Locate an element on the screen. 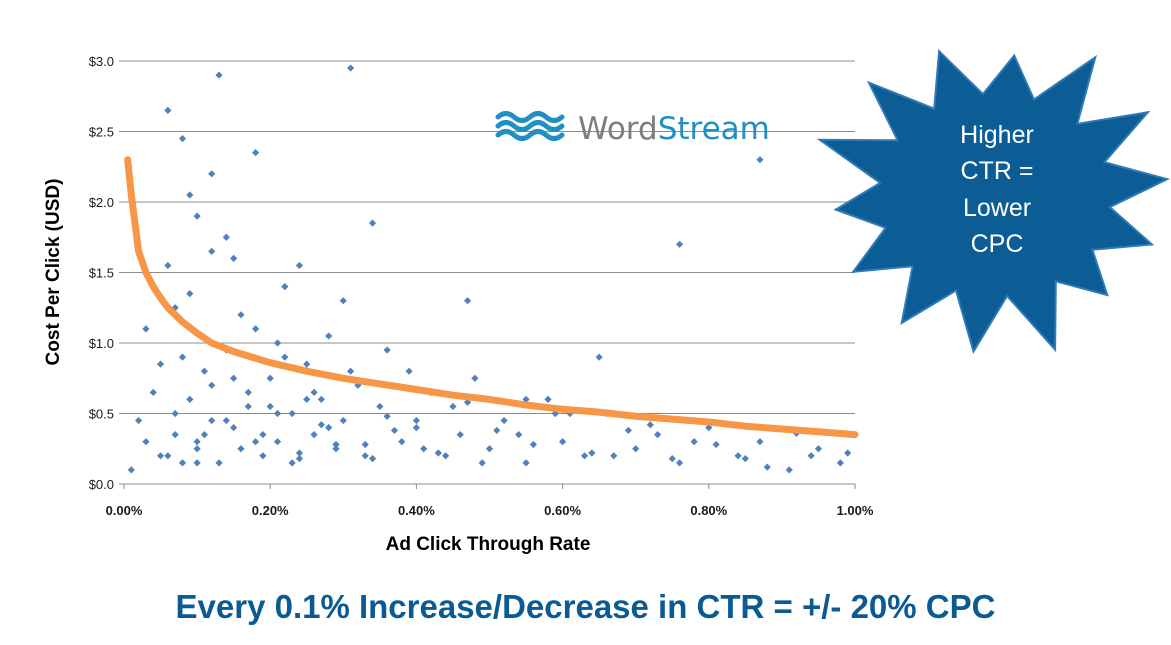 This screenshot has height=645, width=1171. wordstream-logo: WordStream is located at coordinates (632, 129).